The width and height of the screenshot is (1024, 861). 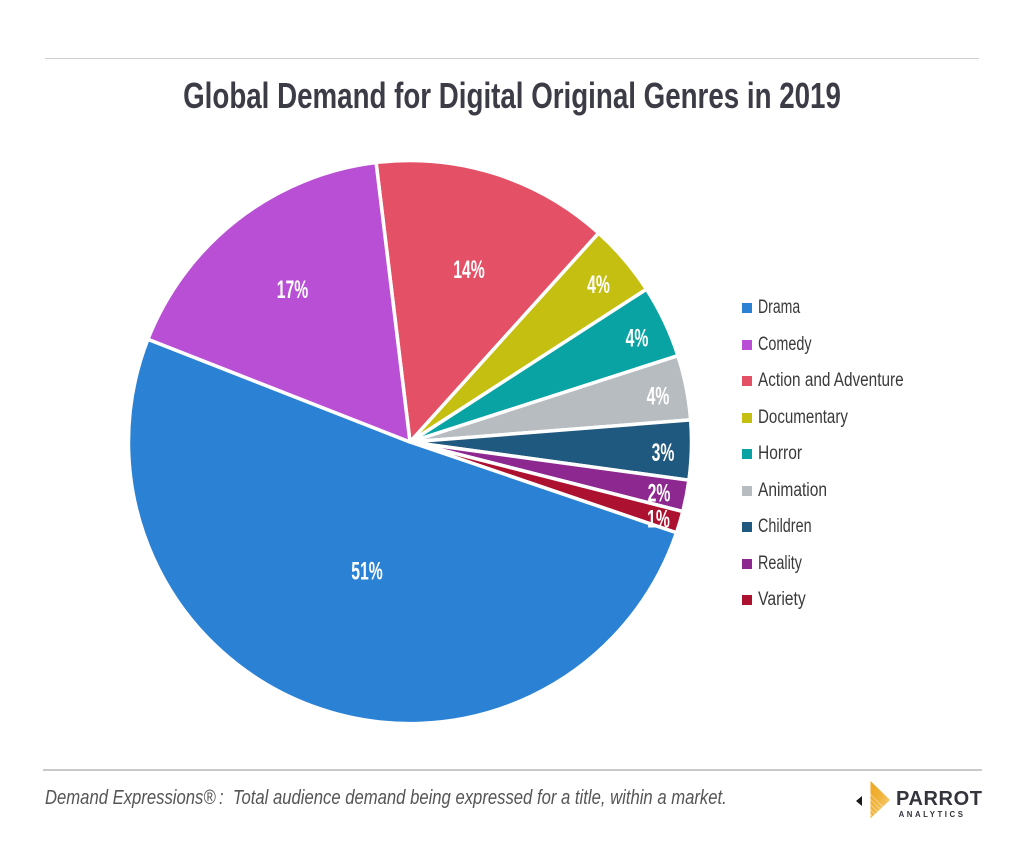 What do you see at coordinates (293, 290) in the screenshot?
I see `svg-text: 17%` at bounding box center [293, 290].